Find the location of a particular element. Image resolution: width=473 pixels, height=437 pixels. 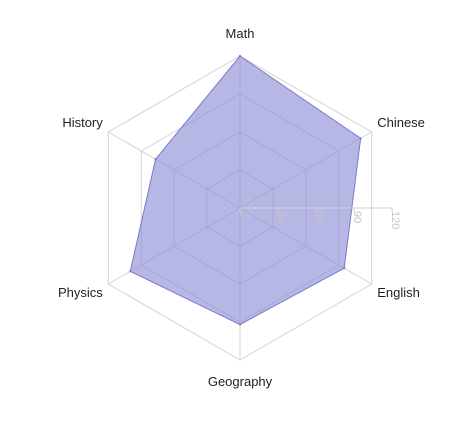

category-label-history: History is located at coordinates (82, 122).